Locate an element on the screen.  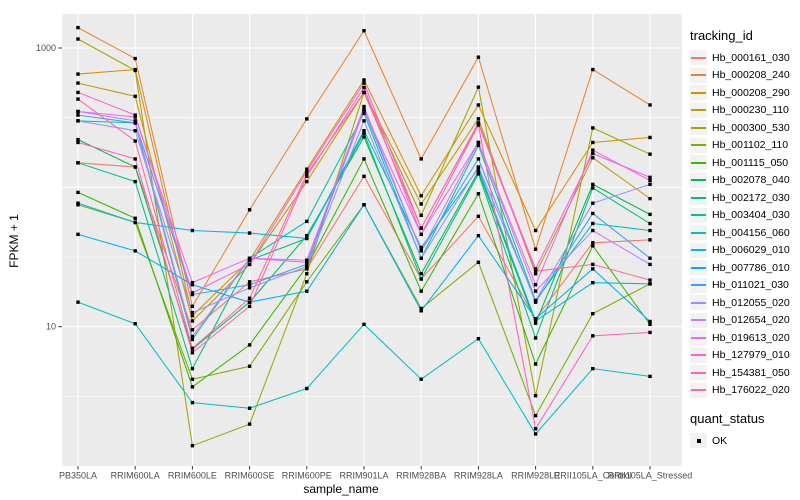
legend-item-Hb_006029_010: Hb_006029_010 is located at coordinates (745, 251).